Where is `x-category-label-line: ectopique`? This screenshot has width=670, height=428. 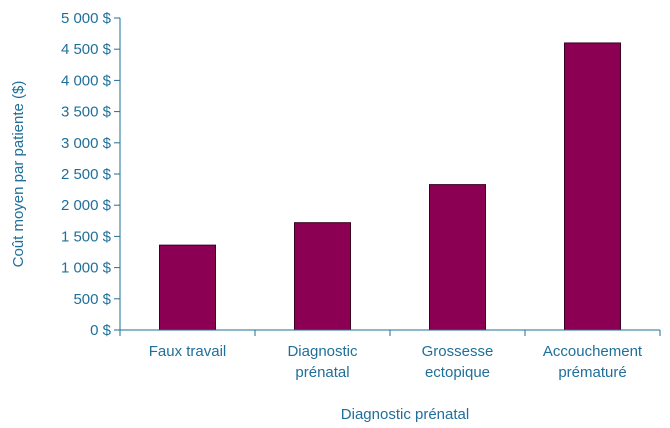 x-category-label-line: ectopique is located at coordinates (457, 372).